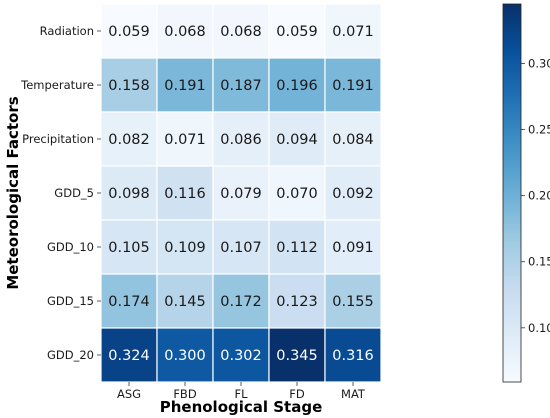  I want to click on colorbar-tick-label: 0.20, so click(539, 196).